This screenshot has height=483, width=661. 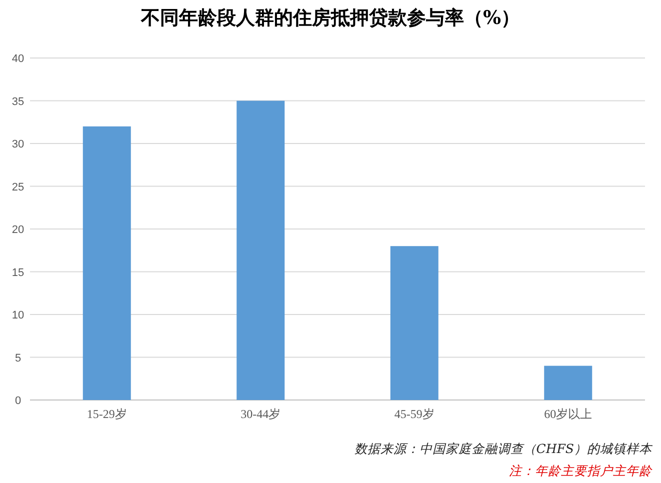 What do you see at coordinates (330, 18) in the screenshot?
I see `chart-title: 不同年龄段人群的住房抵押贷款参与率（%）` at bounding box center [330, 18].